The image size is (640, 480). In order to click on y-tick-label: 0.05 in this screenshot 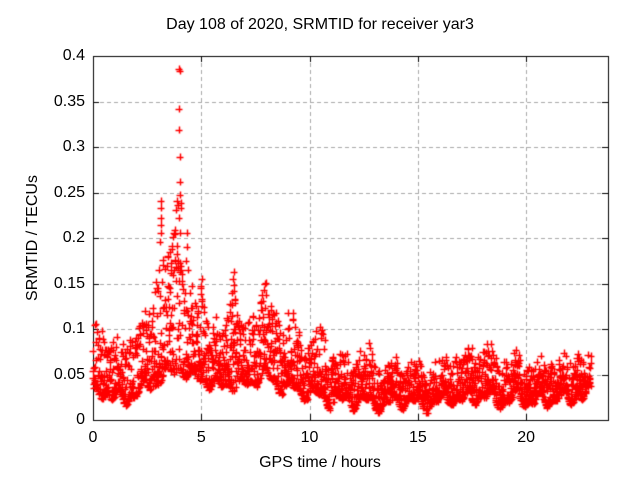, I will do `click(69, 374)`.